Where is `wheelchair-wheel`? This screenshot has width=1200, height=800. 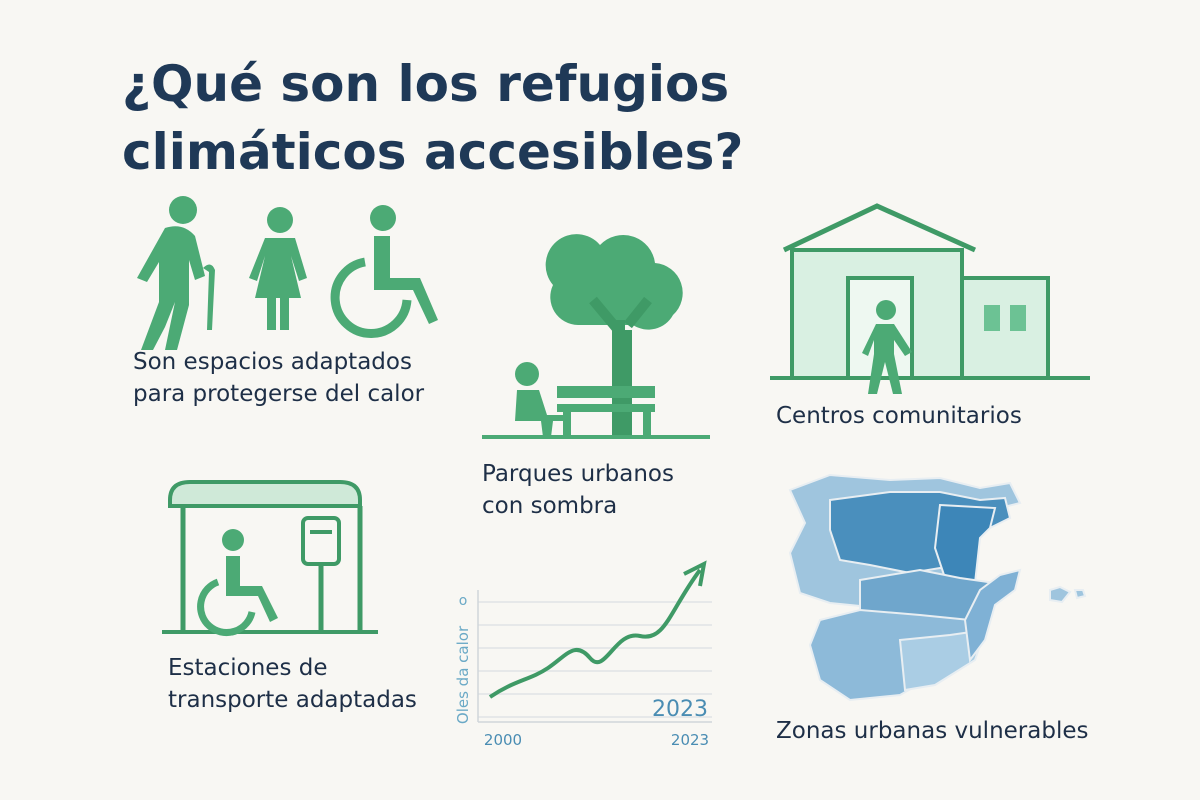 wheelchair-wheel is located at coordinates (371, 297).